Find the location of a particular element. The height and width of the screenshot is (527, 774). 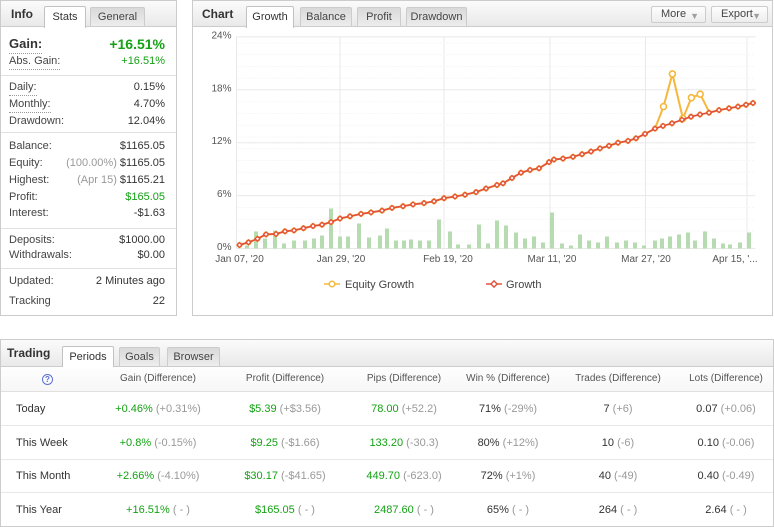

svg-text: Jan 07, '20 is located at coordinates (239, 259).